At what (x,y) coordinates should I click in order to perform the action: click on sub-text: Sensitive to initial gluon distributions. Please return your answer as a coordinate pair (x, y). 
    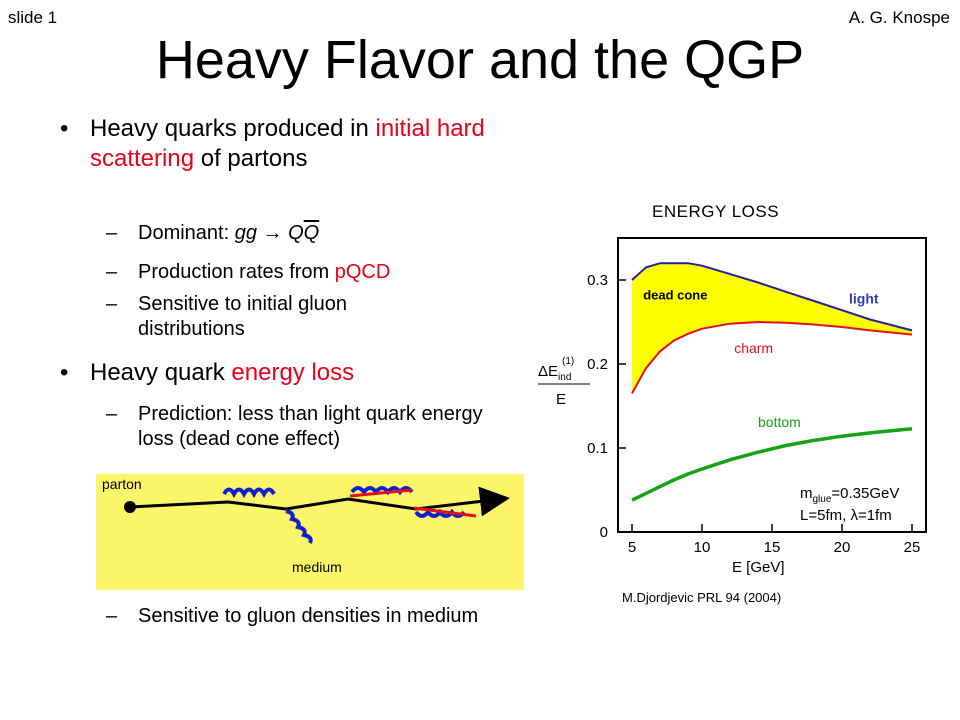
    Looking at the image, I should click on (243, 316).